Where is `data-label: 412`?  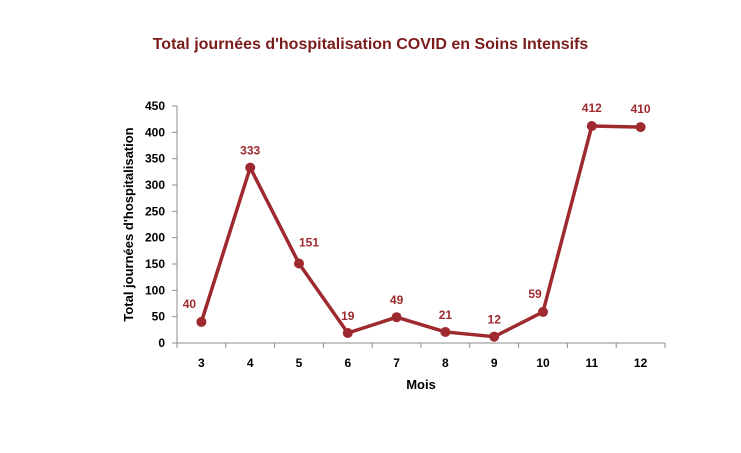 data-label: 412 is located at coordinates (592, 108).